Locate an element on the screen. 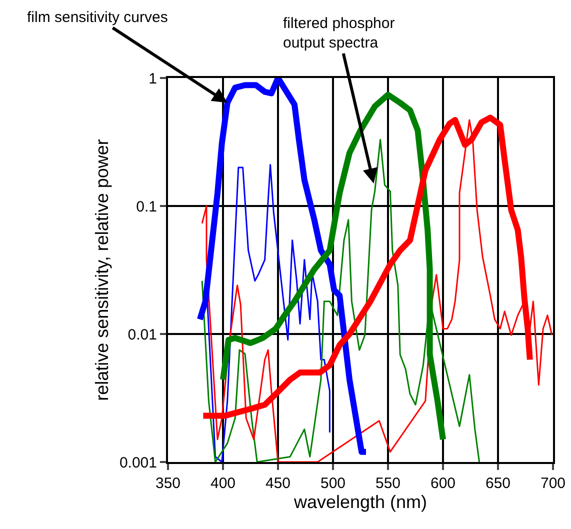  x-tick-label: 550 is located at coordinates (388, 483).